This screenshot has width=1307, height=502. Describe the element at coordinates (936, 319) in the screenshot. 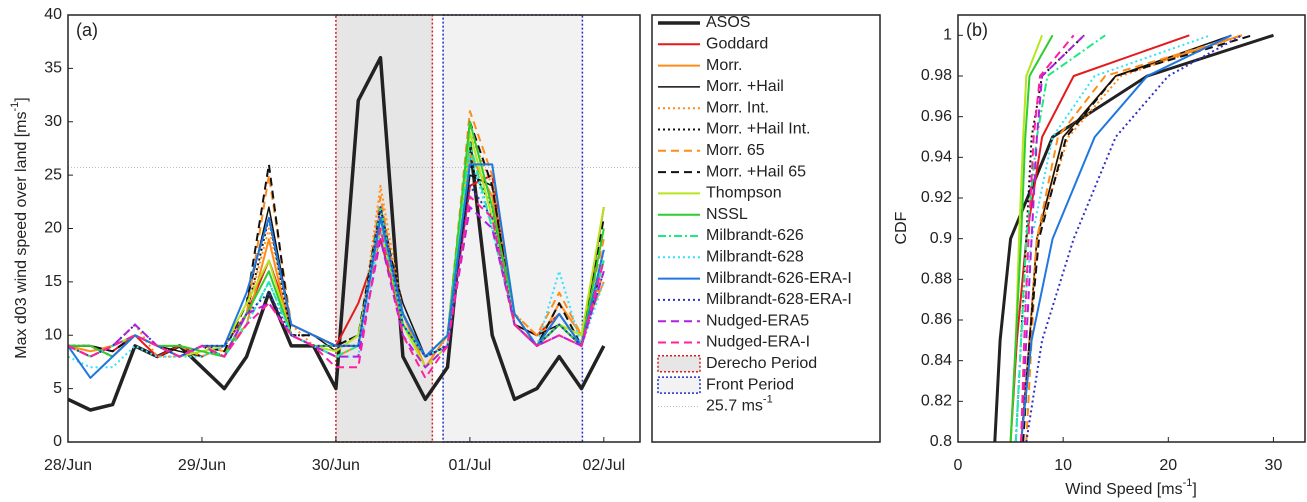

I see `y-tick-label: 0.86` at that location.